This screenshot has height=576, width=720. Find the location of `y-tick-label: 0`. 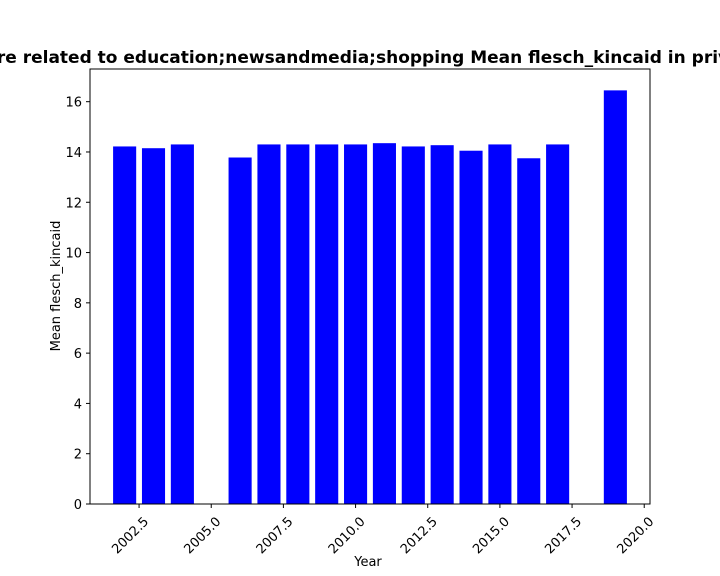

y-tick-label: 0 is located at coordinates (78, 505).